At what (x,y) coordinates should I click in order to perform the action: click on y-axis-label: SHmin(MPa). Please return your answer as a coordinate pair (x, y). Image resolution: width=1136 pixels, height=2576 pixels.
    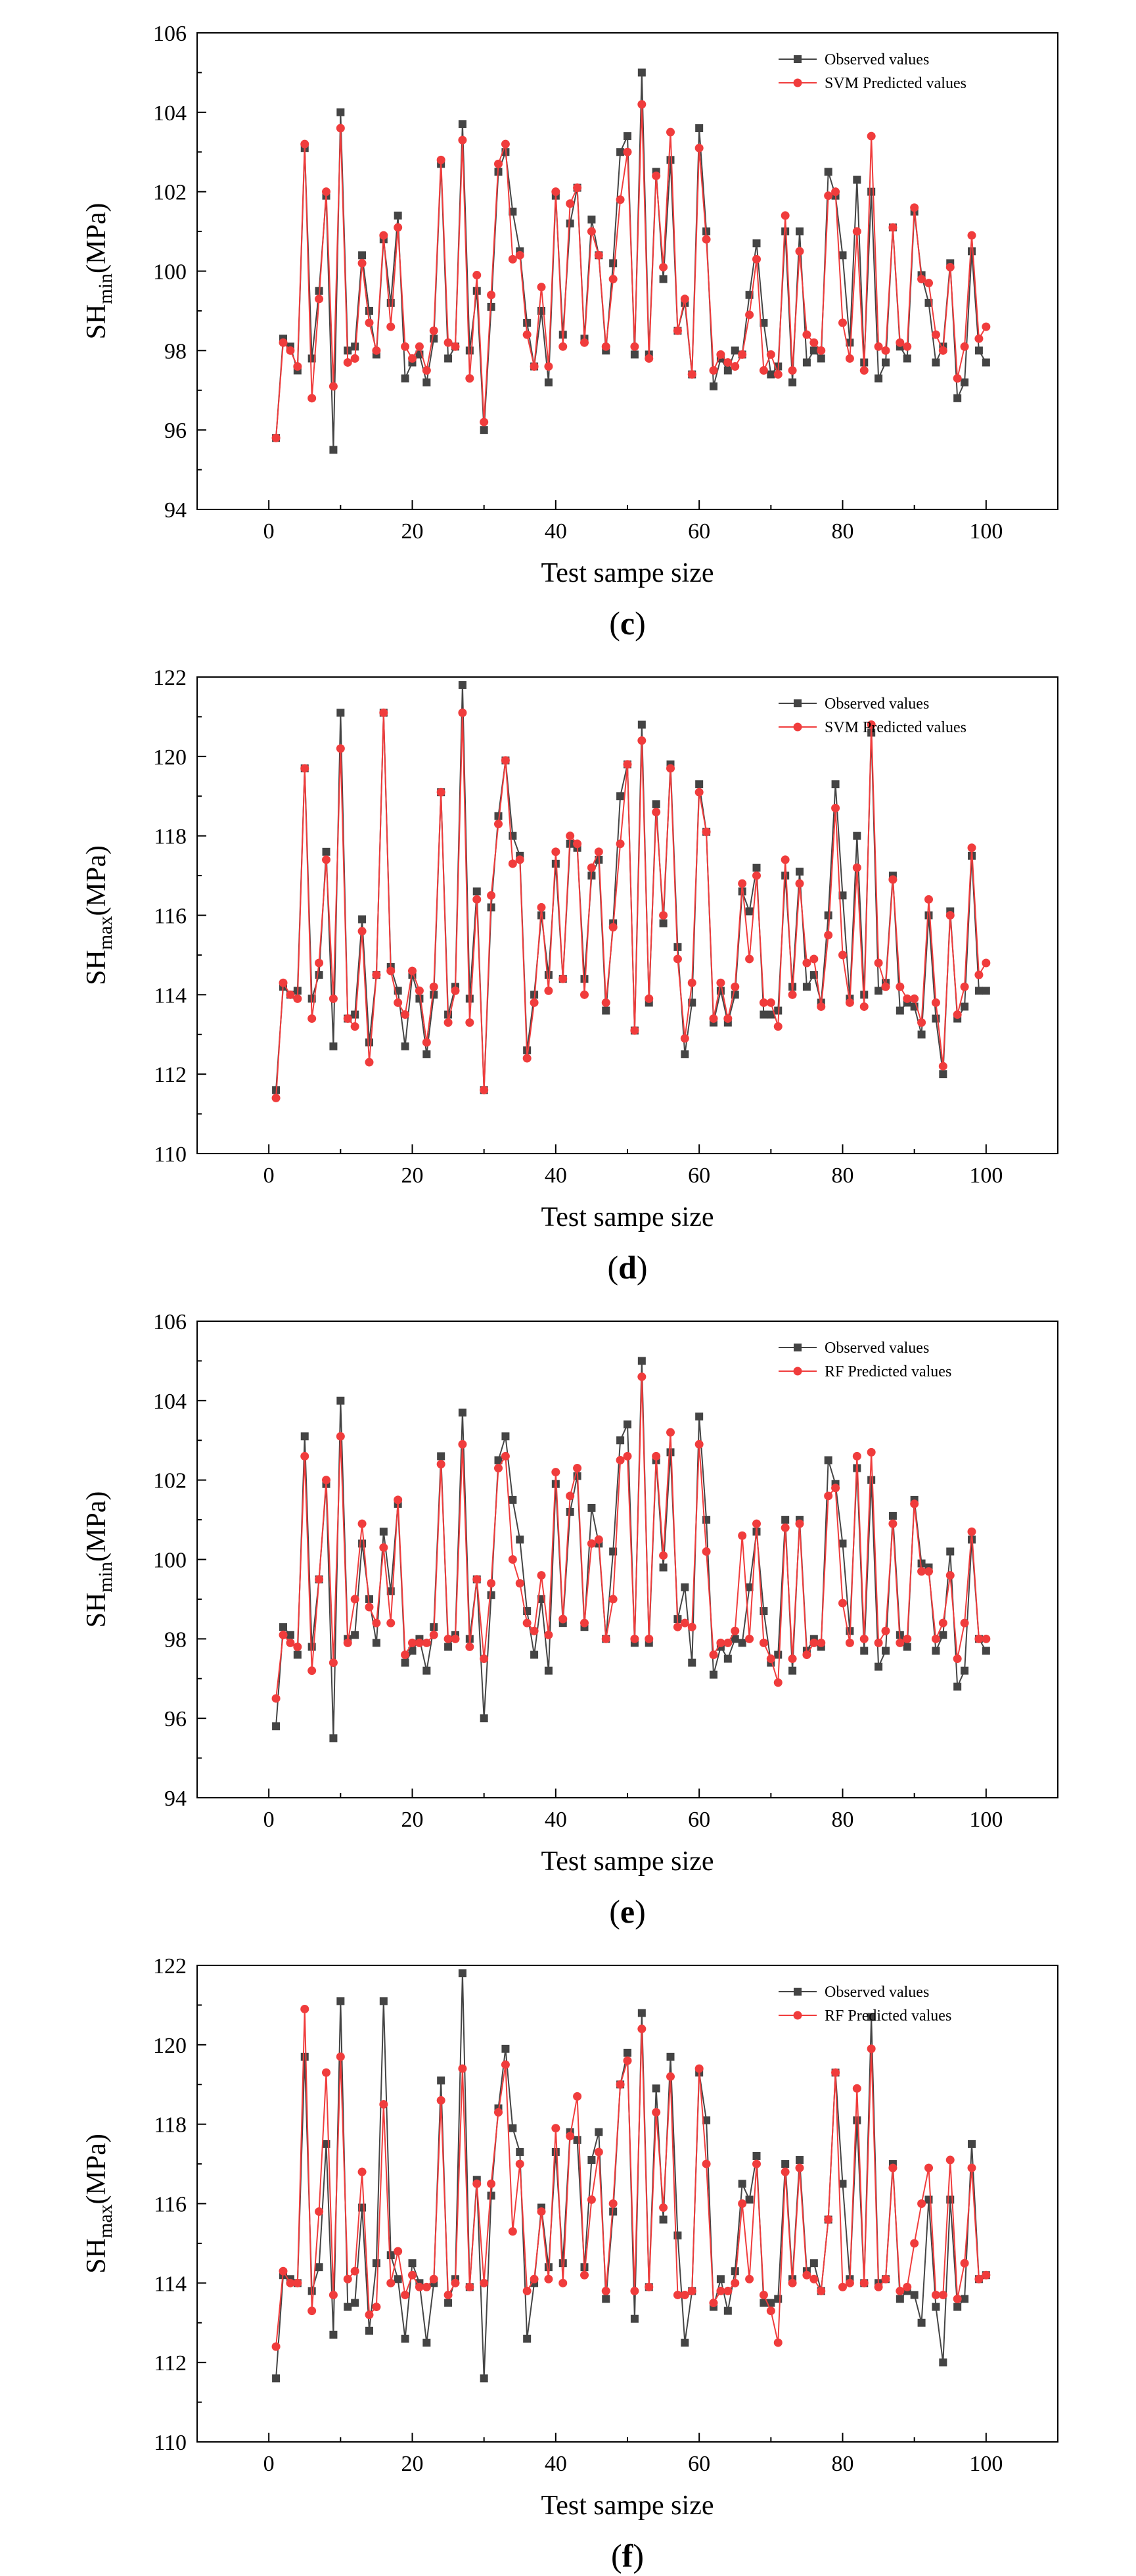
    Looking at the image, I should click on (99, 1559).